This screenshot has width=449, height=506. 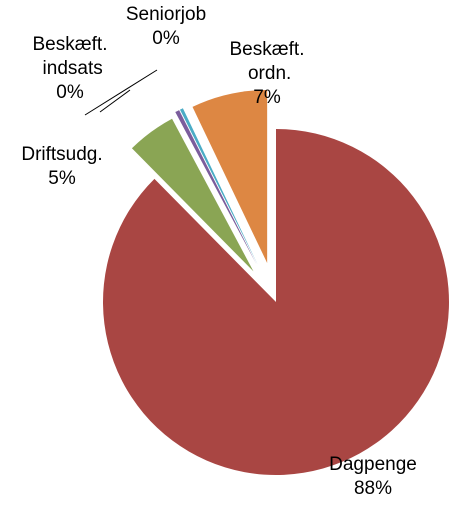 What do you see at coordinates (69, 68) in the screenshot?
I see `label-line: indsats` at bounding box center [69, 68].